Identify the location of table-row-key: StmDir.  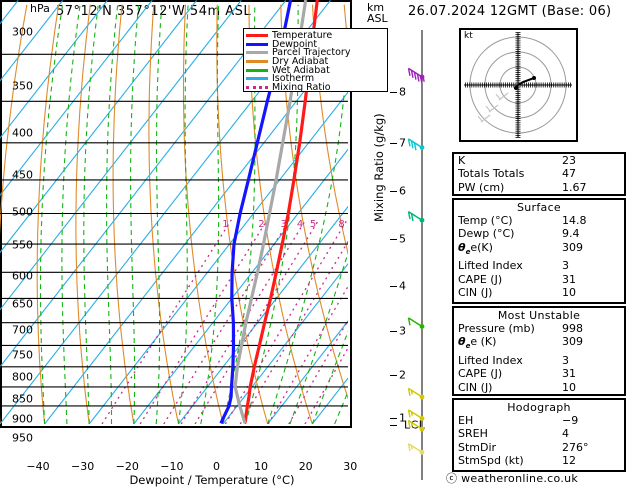
(477, 447).